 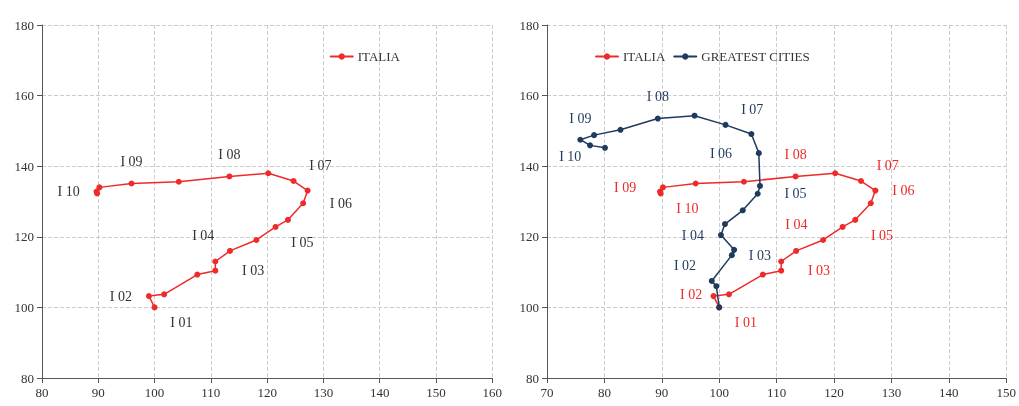 What do you see at coordinates (492, 392) in the screenshot?
I see `x-tick-label: 160` at bounding box center [492, 392].